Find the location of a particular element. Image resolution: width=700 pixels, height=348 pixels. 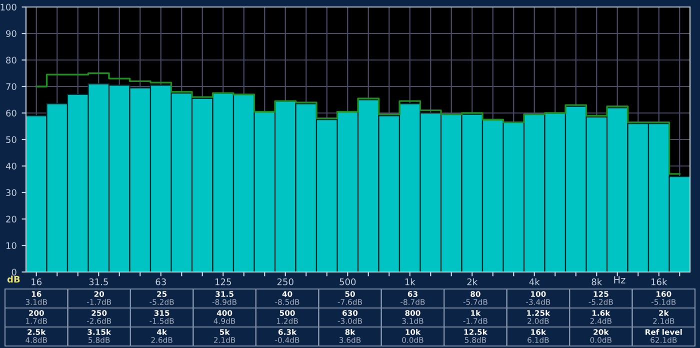

x-tick-label: 16k is located at coordinates (660, 282).